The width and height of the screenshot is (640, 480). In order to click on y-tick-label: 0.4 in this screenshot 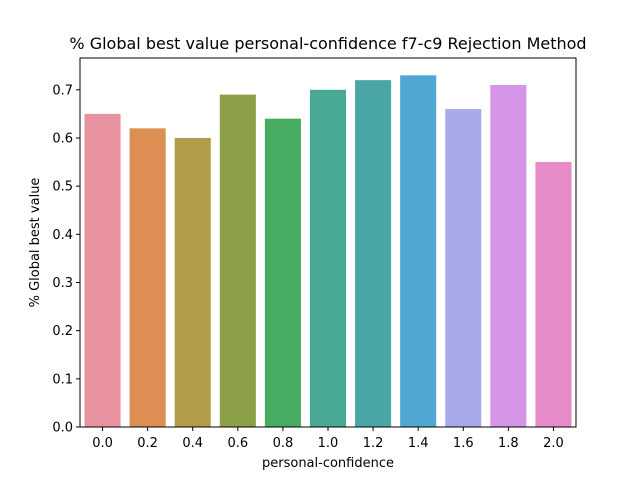, I will do `click(62, 235)`.